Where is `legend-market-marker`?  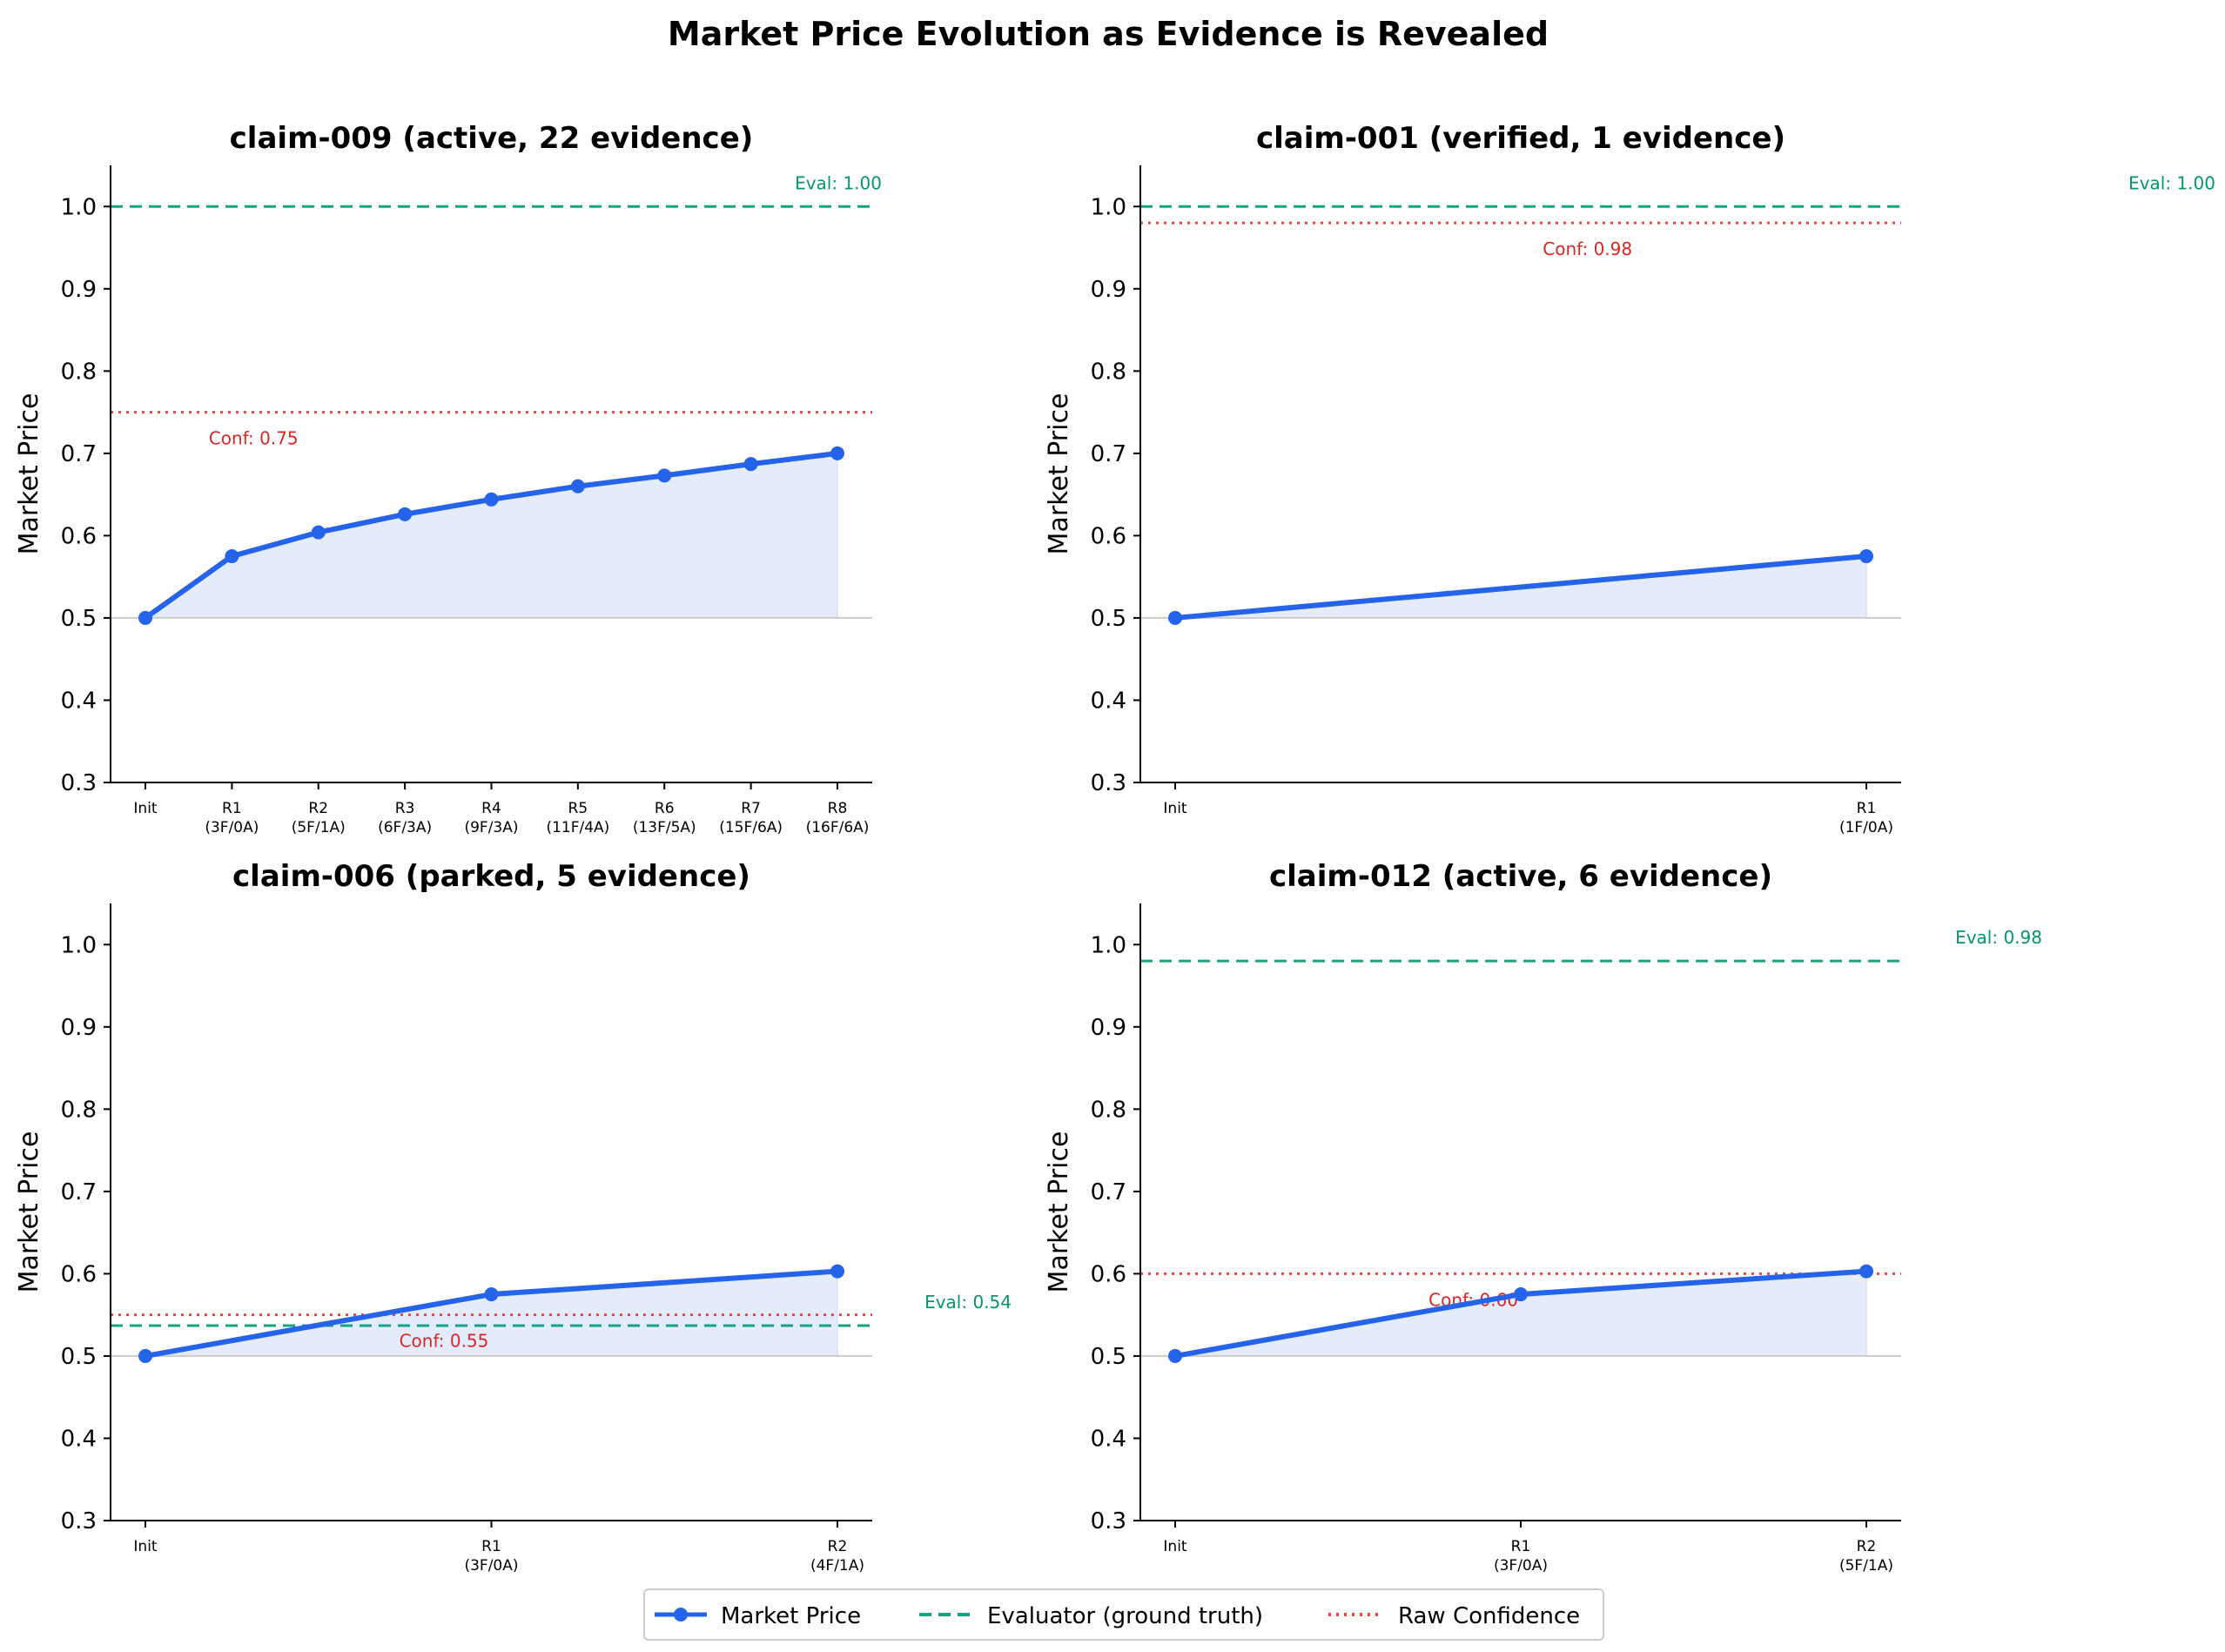 legend-market-marker is located at coordinates (681, 1615).